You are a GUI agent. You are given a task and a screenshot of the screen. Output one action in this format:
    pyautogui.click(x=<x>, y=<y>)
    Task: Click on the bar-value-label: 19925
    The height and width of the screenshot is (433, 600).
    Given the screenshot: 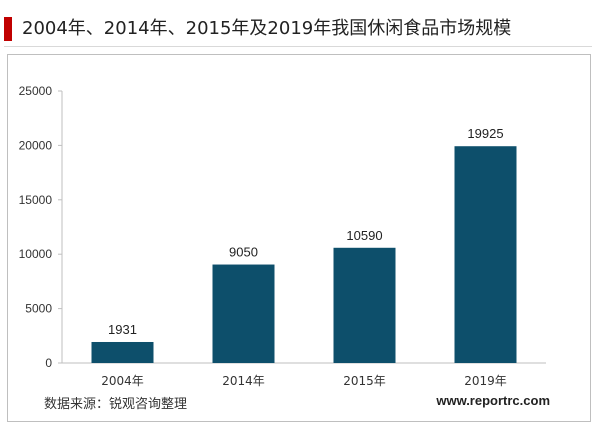 What is the action you would take?
    pyautogui.click(x=485, y=133)
    